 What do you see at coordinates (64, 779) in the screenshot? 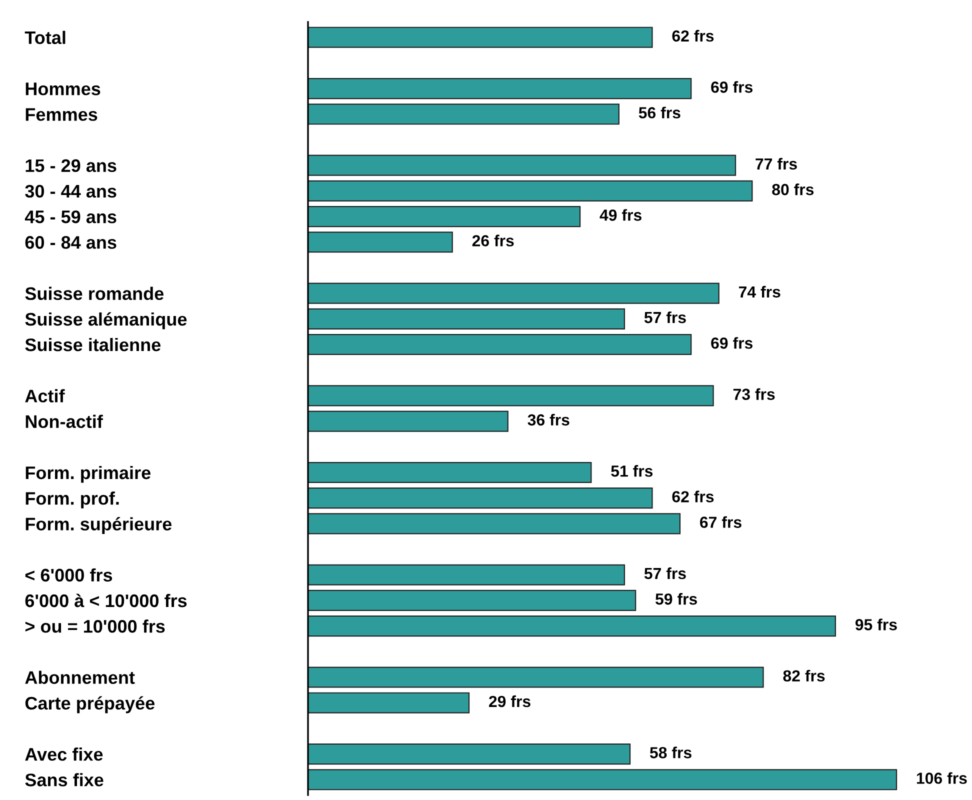
I see `y-tick-label: Sans fixe` at bounding box center [64, 779].